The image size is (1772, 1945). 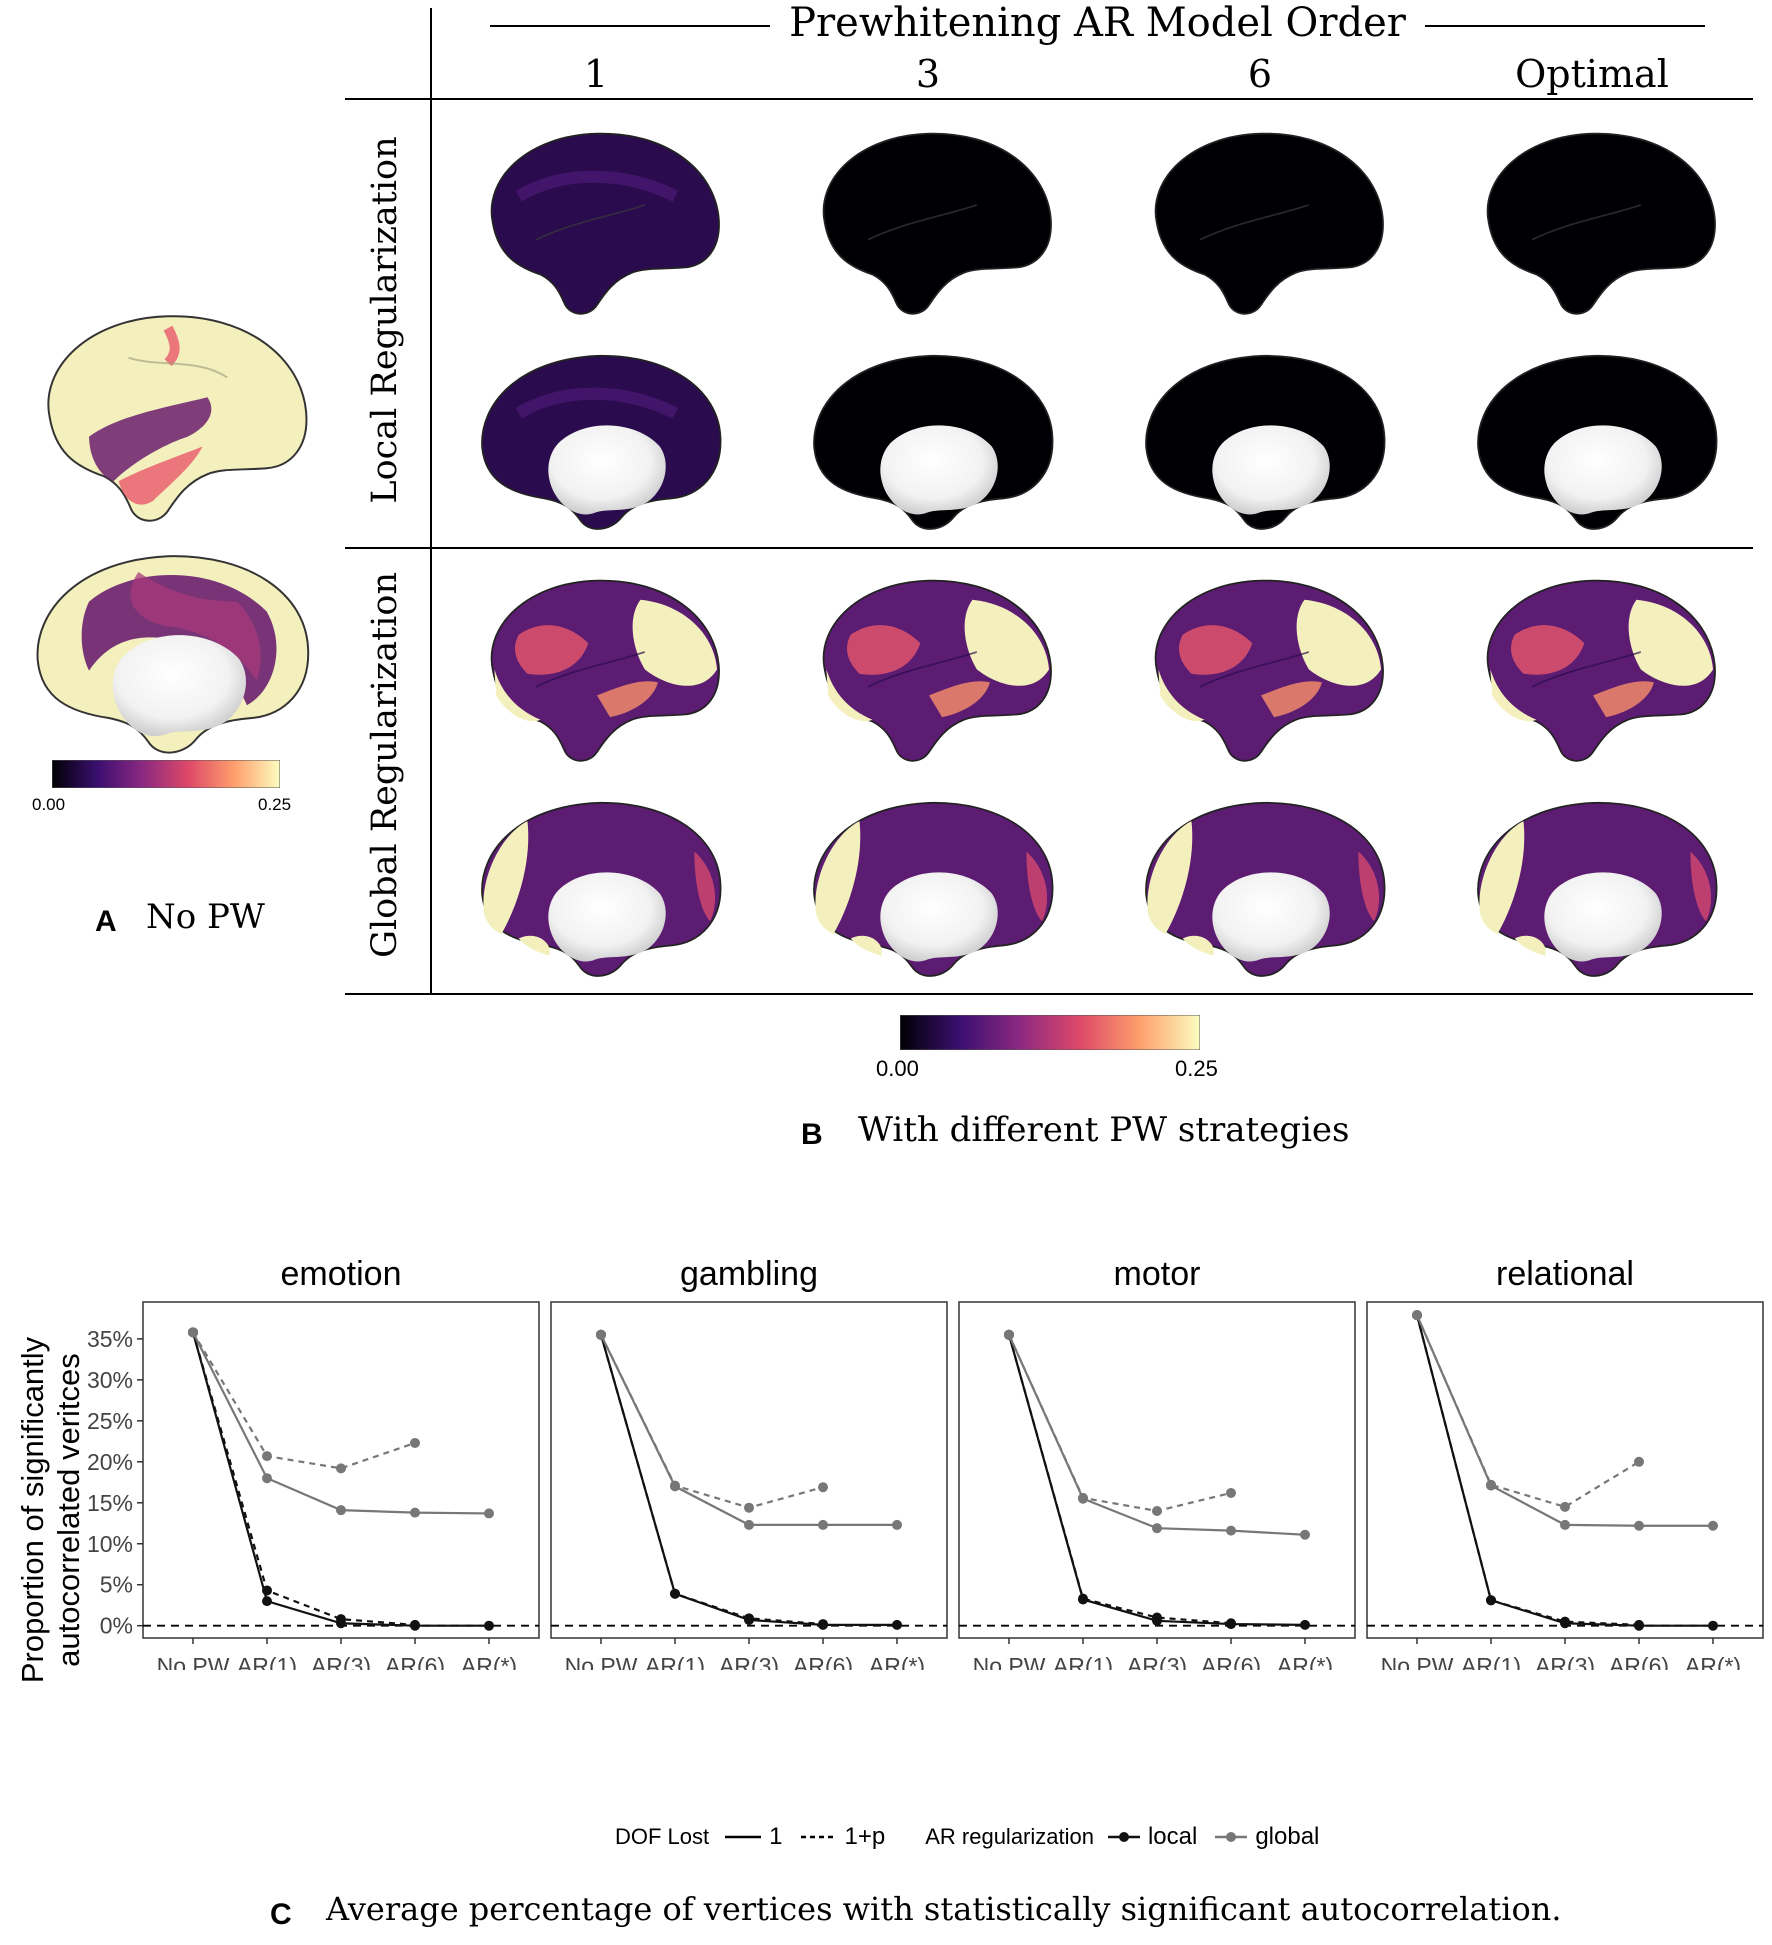 What do you see at coordinates (1593, 665) in the screenshot?
I see `brain-global-lateral-optimal` at bounding box center [1593, 665].